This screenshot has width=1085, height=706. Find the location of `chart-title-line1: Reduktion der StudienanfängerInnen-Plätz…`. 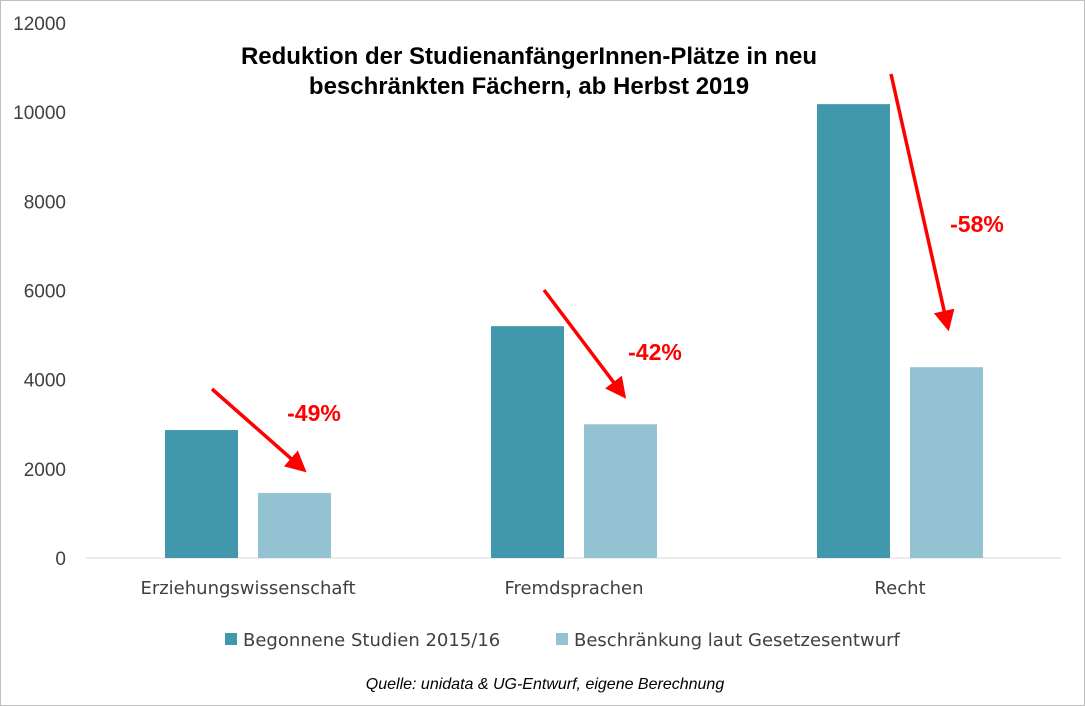

chart-title-line1: Reduktion der StudienanfängerInnen-Plätz… is located at coordinates (529, 56).